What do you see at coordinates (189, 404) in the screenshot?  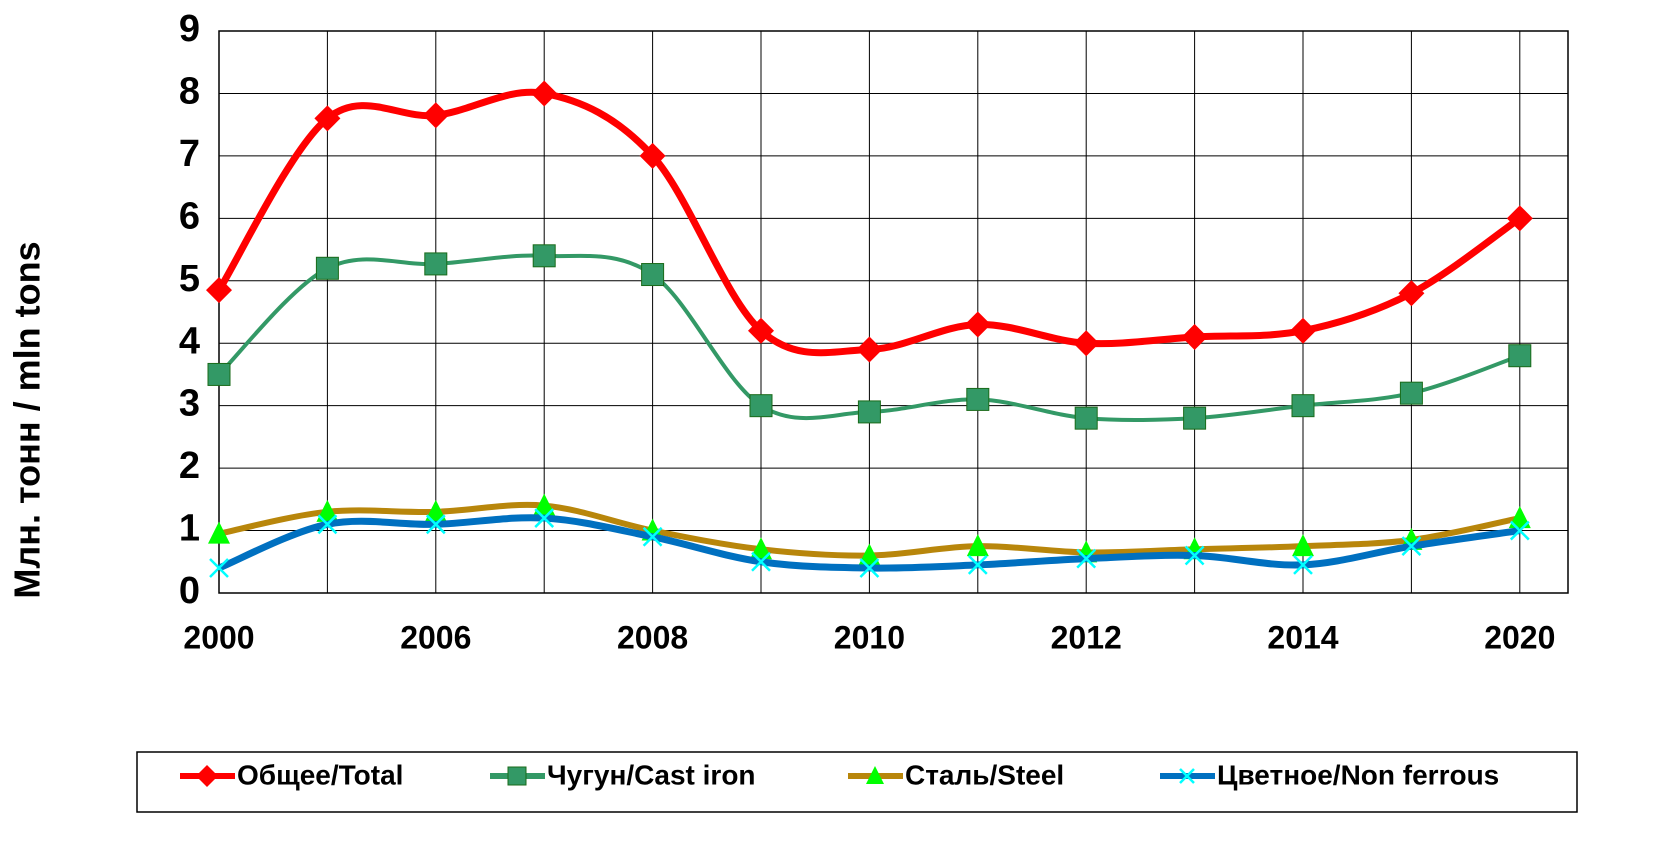 I see `y-tick-label: 3` at bounding box center [189, 404].